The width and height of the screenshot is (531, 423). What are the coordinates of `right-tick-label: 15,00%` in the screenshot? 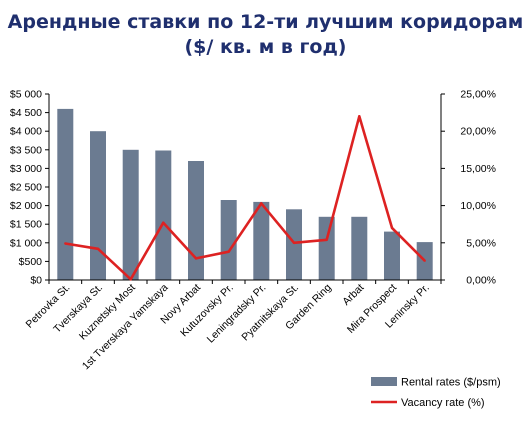 It's located at (478, 169).